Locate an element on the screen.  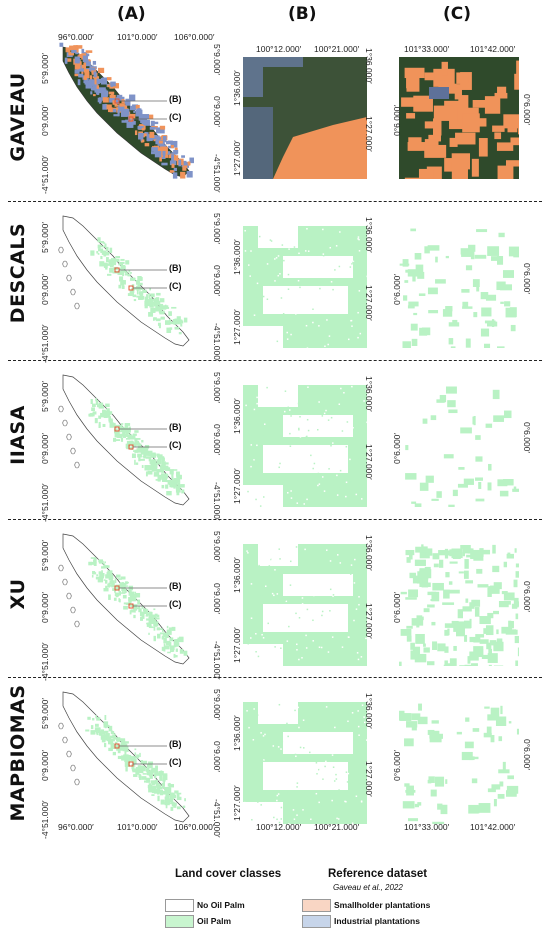
c-bottom-lon-1: 101°33.000′ is located at coordinates (427, 827).